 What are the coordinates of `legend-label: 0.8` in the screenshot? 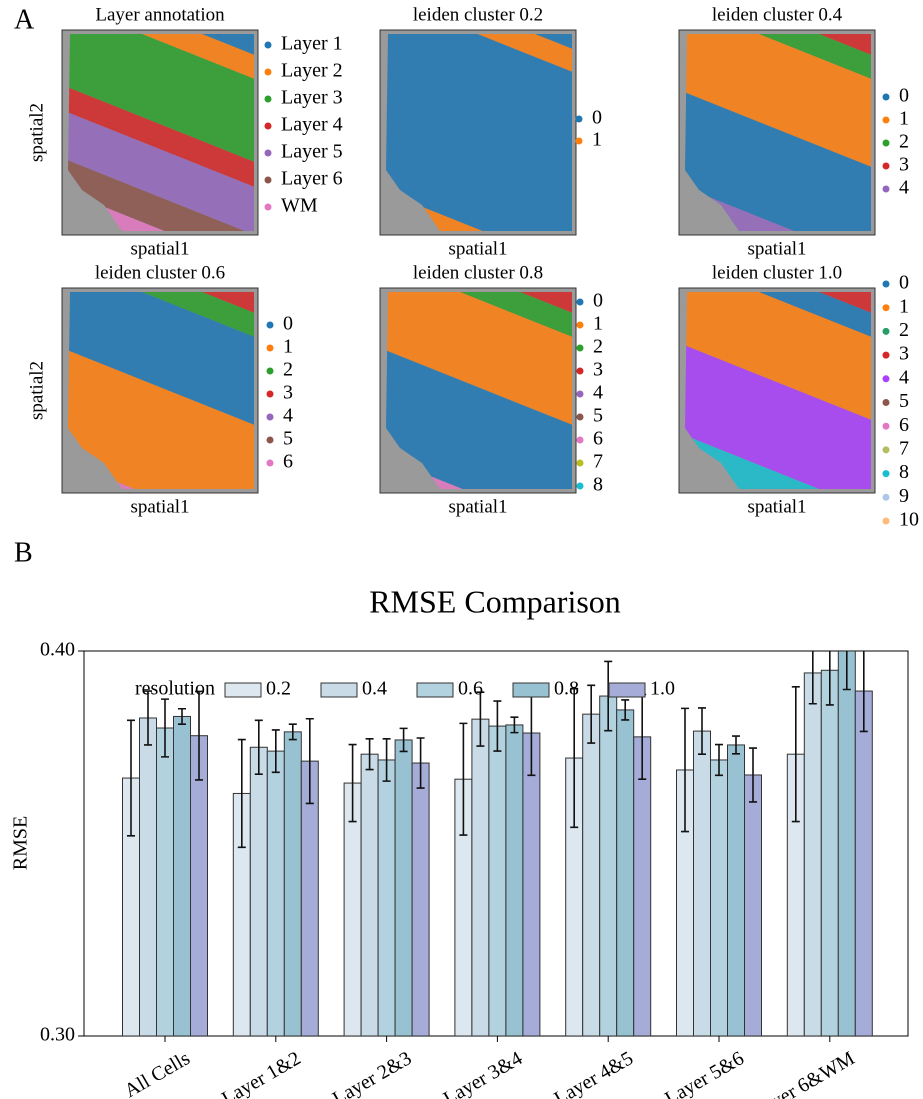 It's located at (566, 689).